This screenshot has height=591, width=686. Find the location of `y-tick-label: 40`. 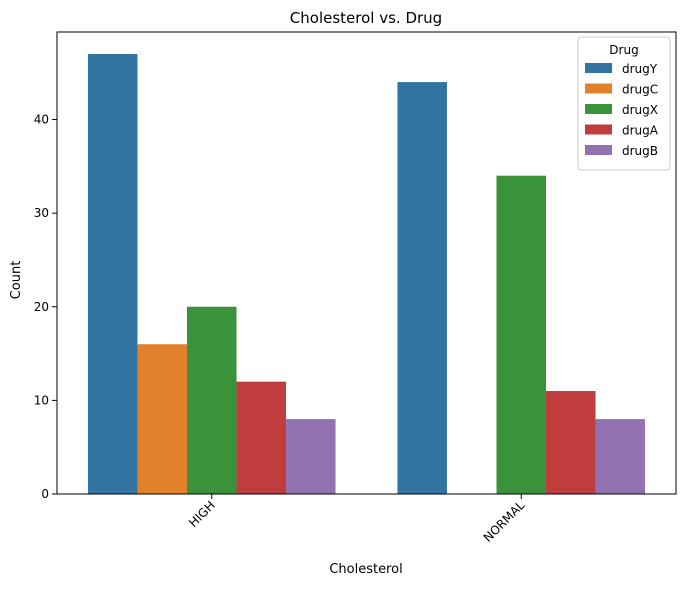

y-tick-label: 40 is located at coordinates (41, 120).